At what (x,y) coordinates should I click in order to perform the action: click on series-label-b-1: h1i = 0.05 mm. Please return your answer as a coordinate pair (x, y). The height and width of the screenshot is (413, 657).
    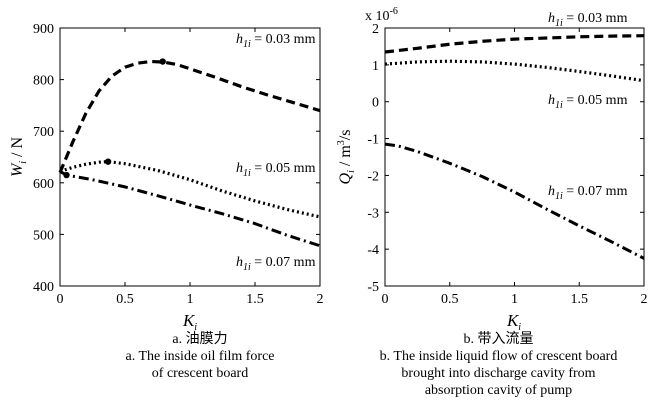
    Looking at the image, I should click on (588, 102).